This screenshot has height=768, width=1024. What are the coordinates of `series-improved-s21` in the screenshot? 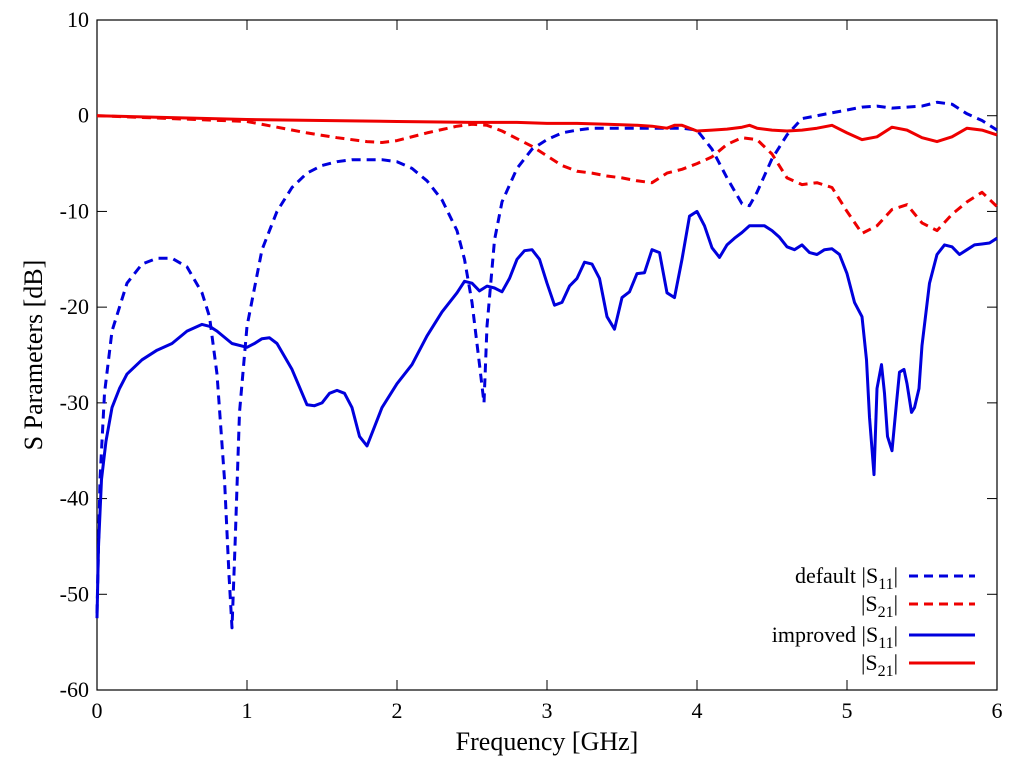 It's located at (547, 129).